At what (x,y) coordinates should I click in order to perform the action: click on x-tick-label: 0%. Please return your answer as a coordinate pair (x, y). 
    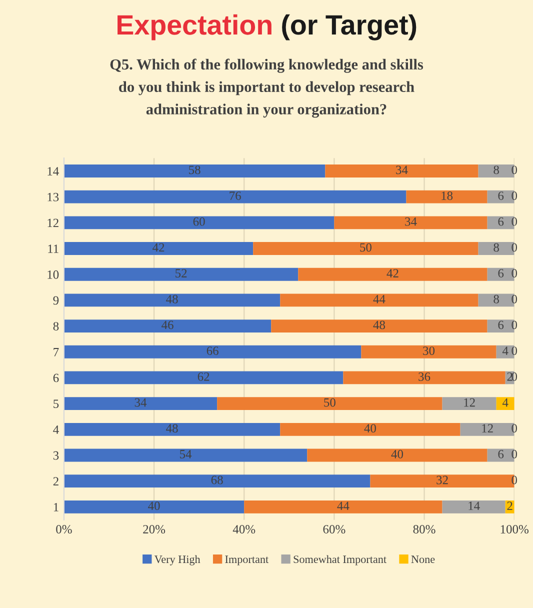
    Looking at the image, I should click on (64, 529).